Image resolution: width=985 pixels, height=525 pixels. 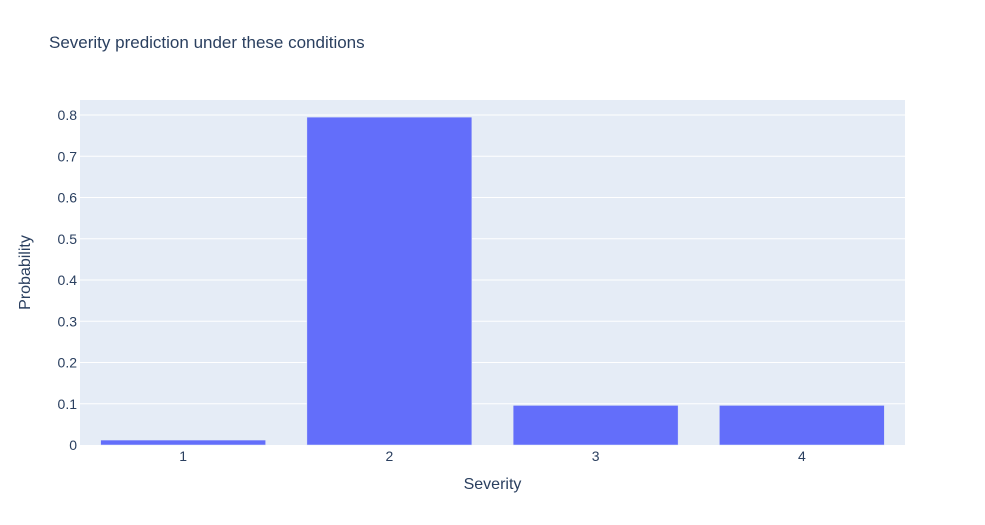 What do you see at coordinates (73, 445) in the screenshot?
I see `y-tick-label: 0` at bounding box center [73, 445].